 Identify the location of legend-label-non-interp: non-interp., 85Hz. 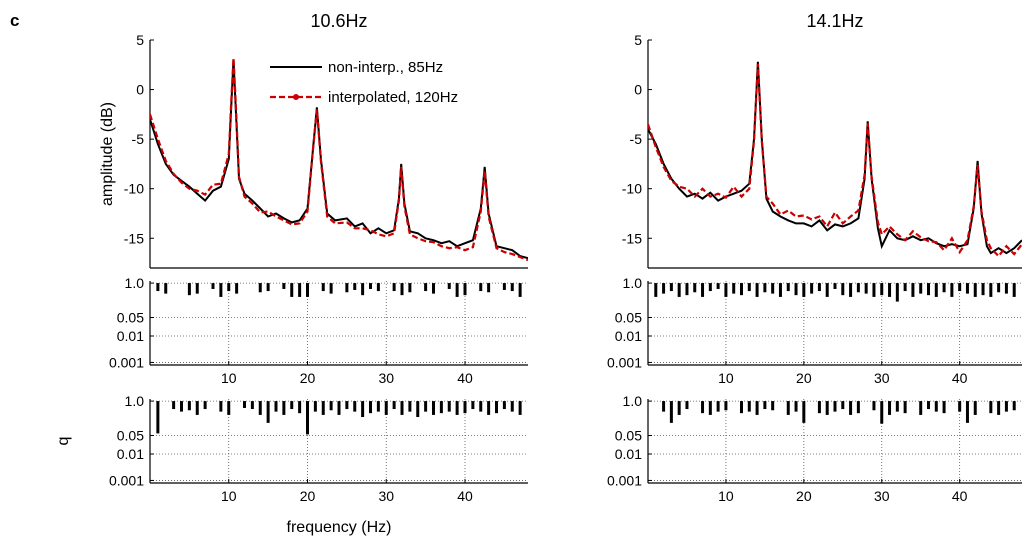
(385, 67).